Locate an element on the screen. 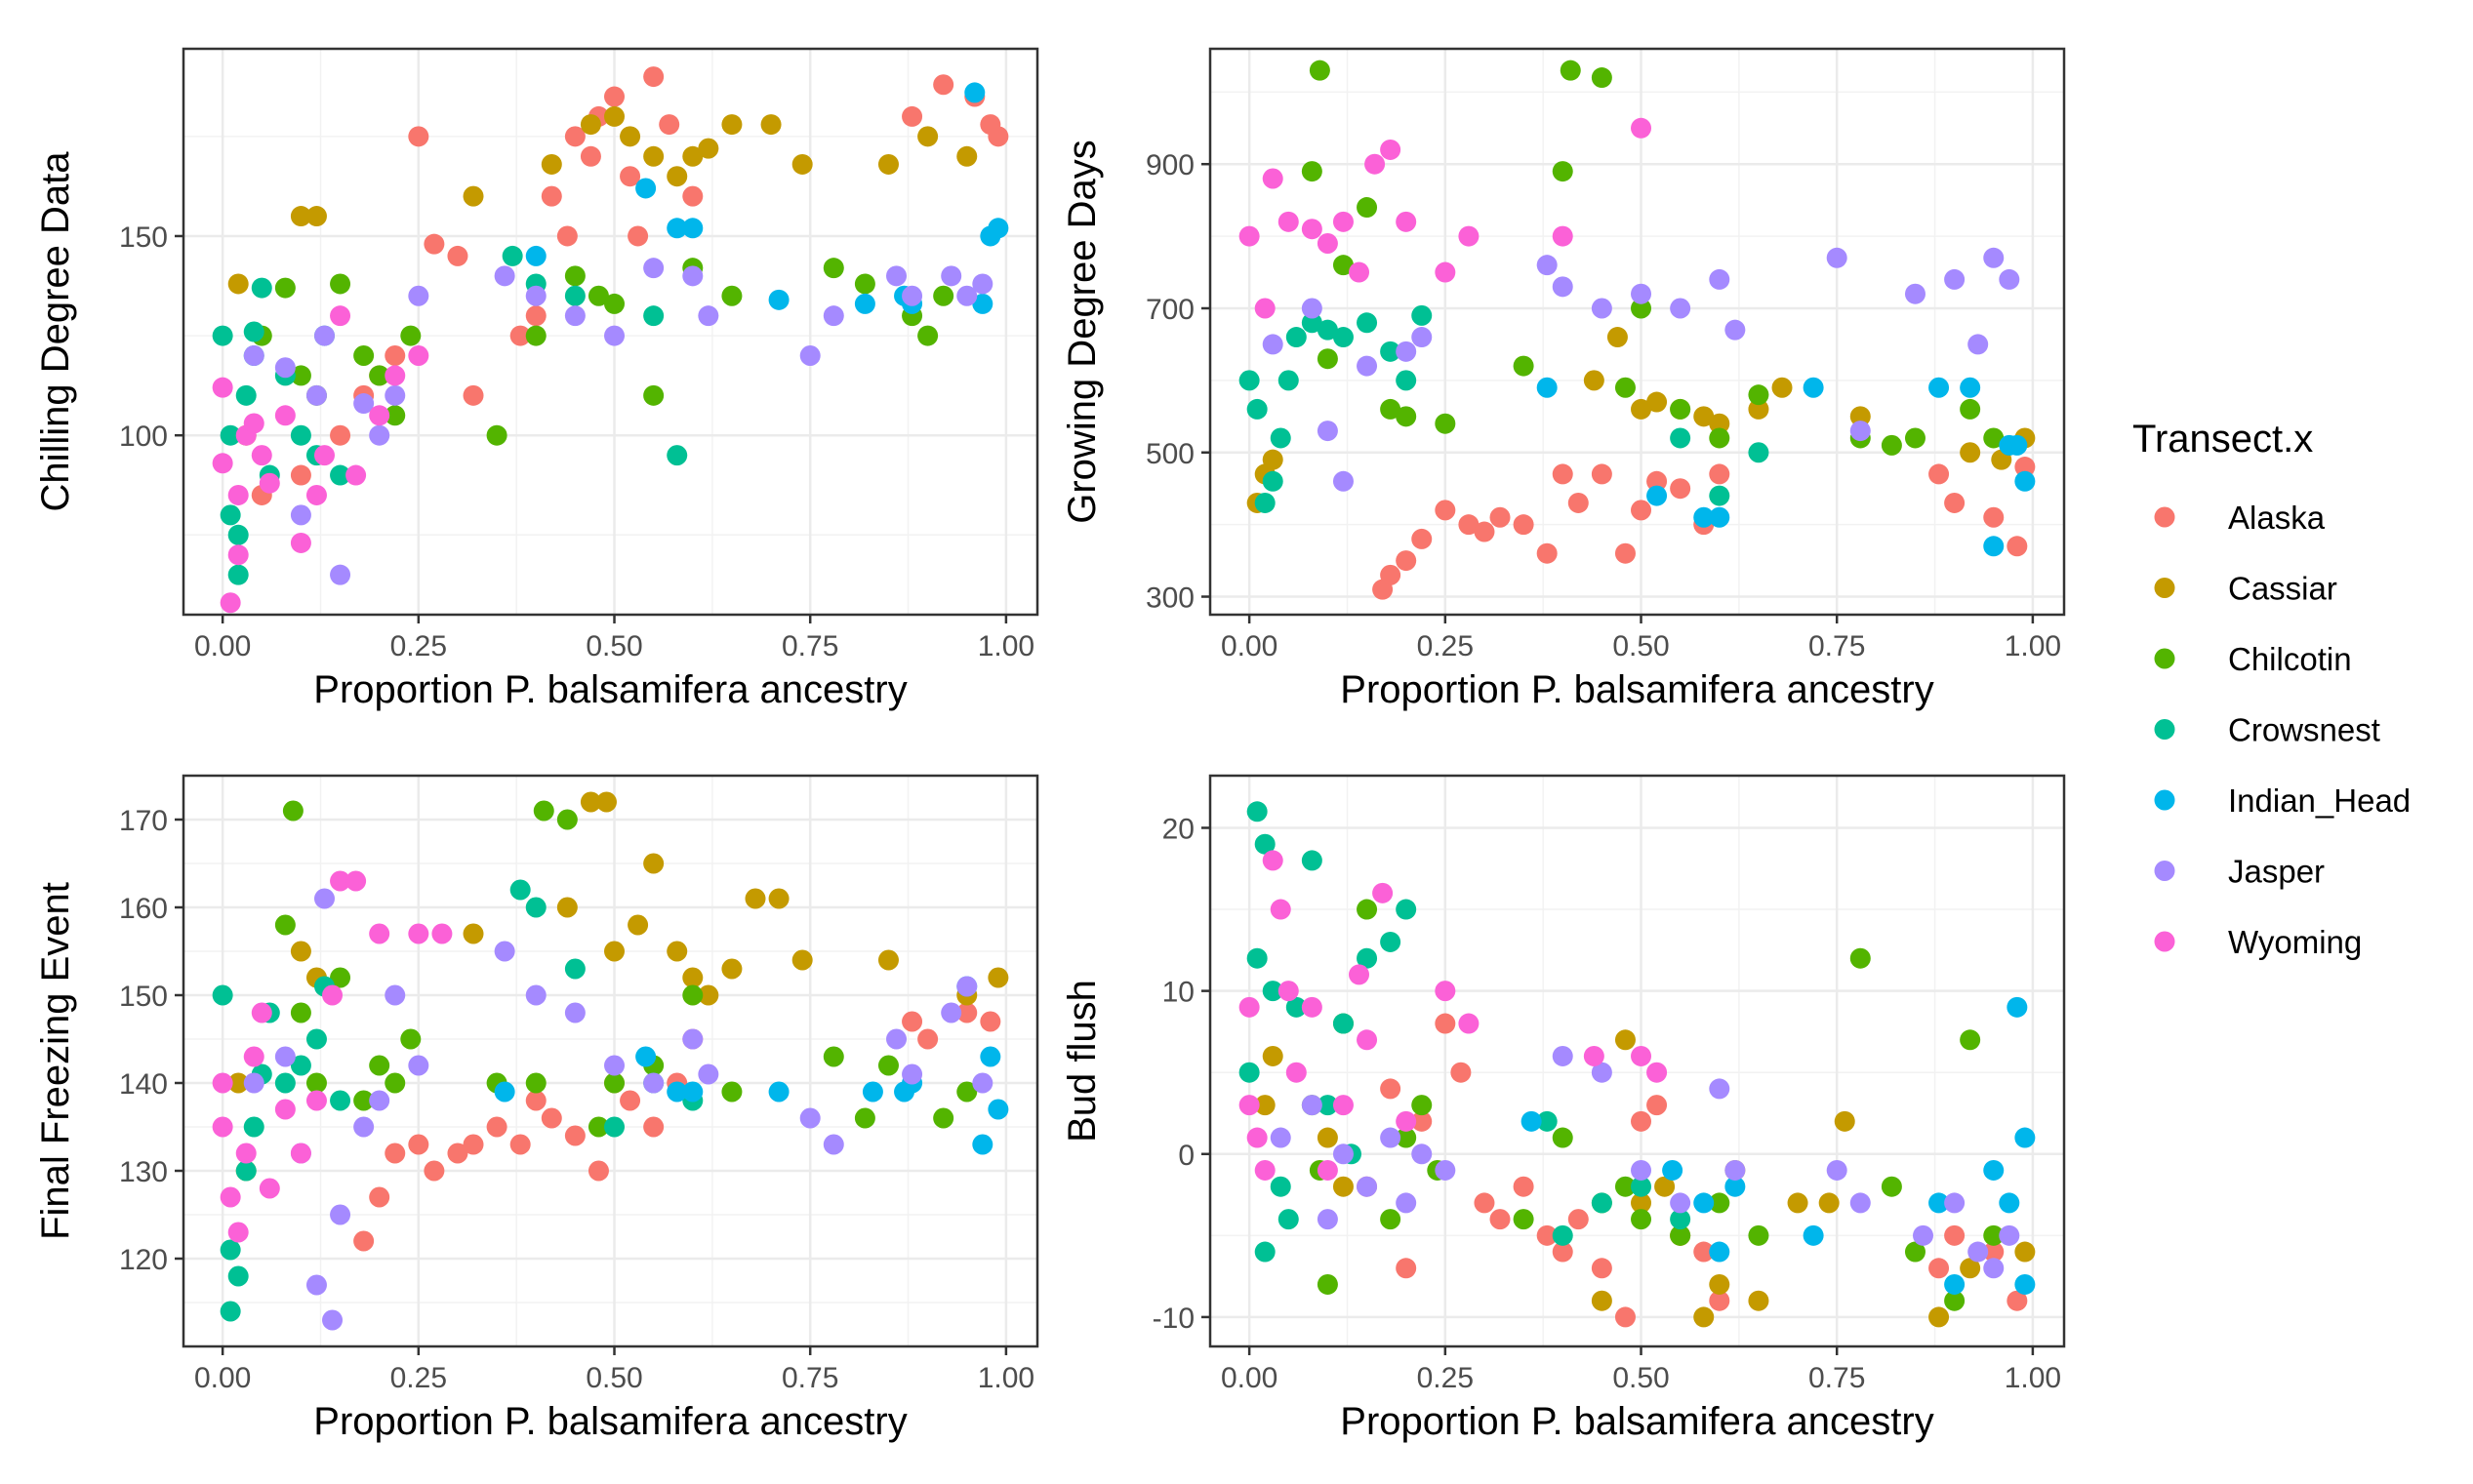  y-tick-label: 500 is located at coordinates (1170, 454).